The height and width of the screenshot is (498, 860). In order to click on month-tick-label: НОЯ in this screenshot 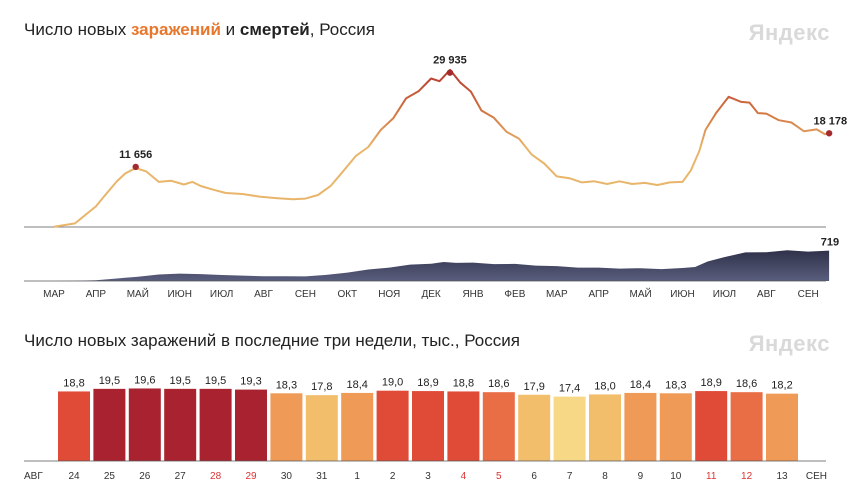, I will do `click(389, 294)`.